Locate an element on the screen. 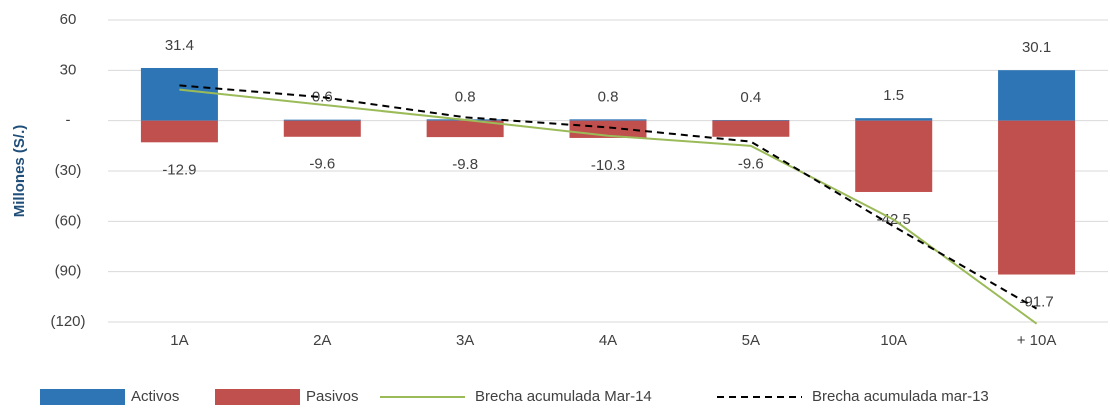 The height and width of the screenshot is (409, 1110). value-label: -10.3 is located at coordinates (608, 165).